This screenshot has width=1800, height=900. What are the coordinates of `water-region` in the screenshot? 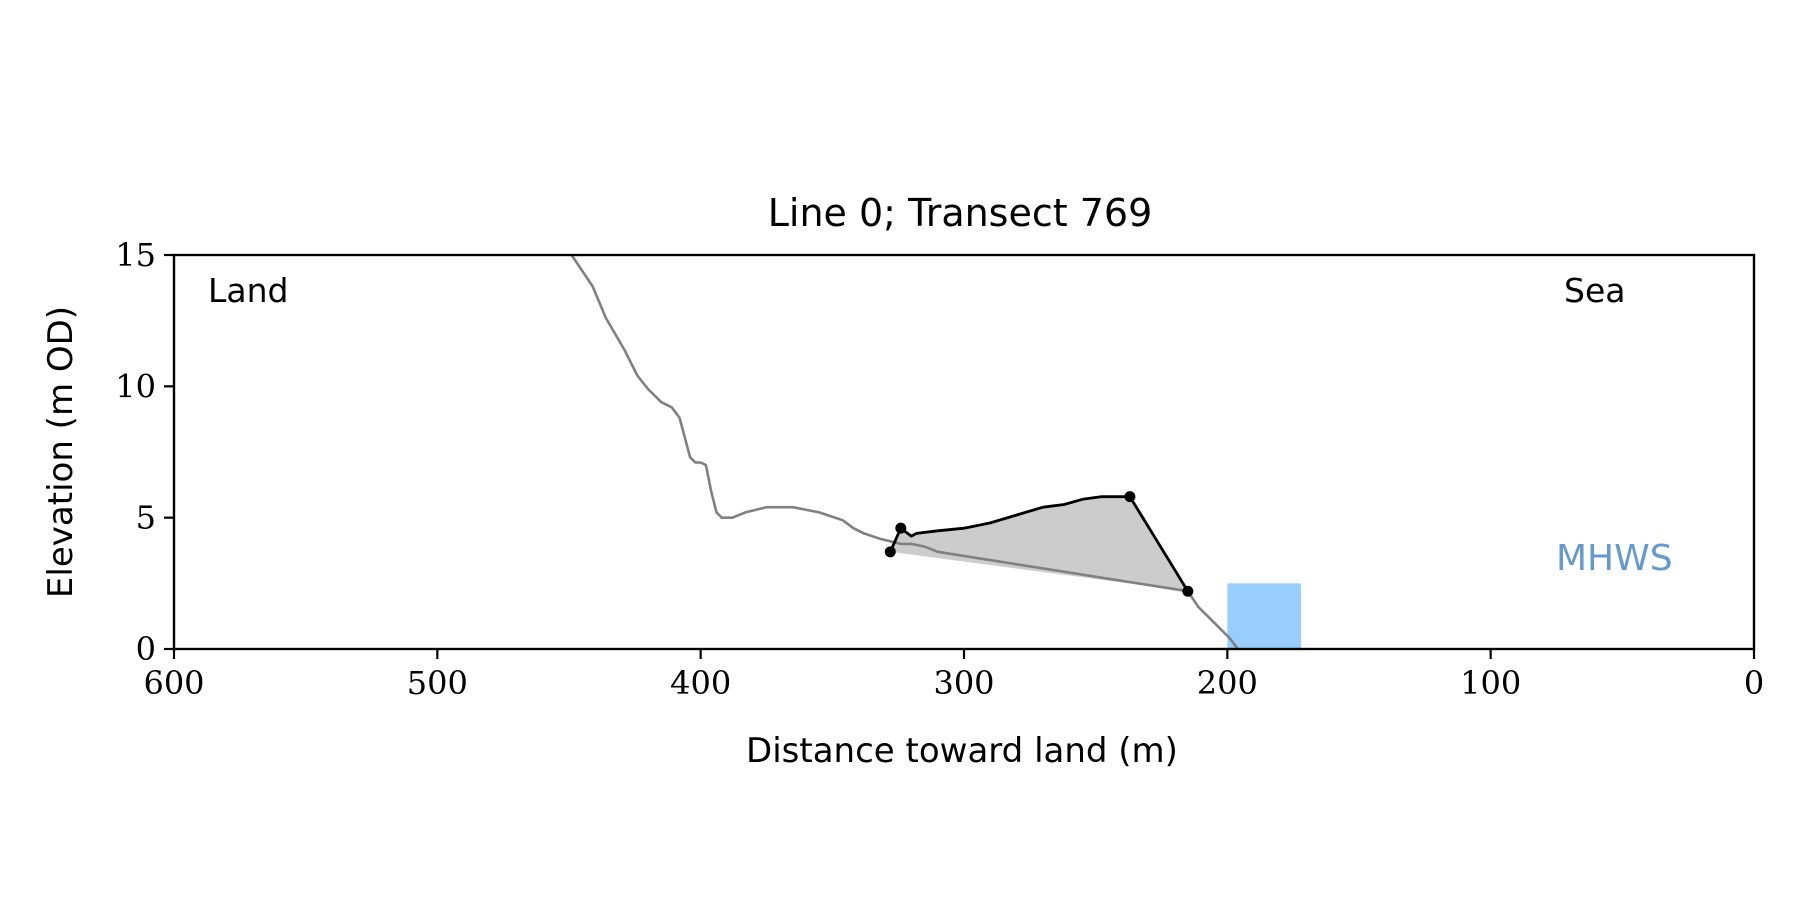 It's located at (1264, 616).